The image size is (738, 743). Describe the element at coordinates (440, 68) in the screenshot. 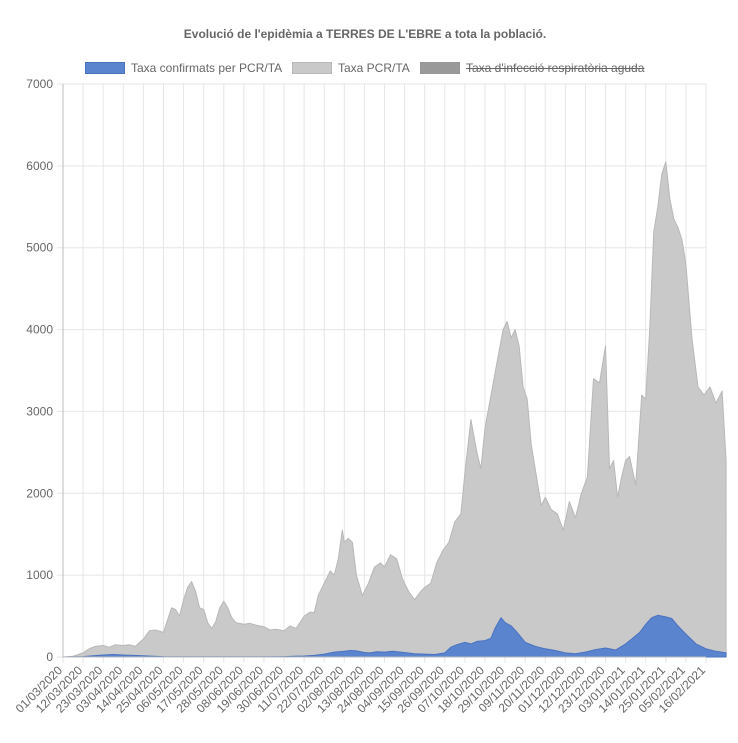

I see `legend-swatch-respiratory` at that location.